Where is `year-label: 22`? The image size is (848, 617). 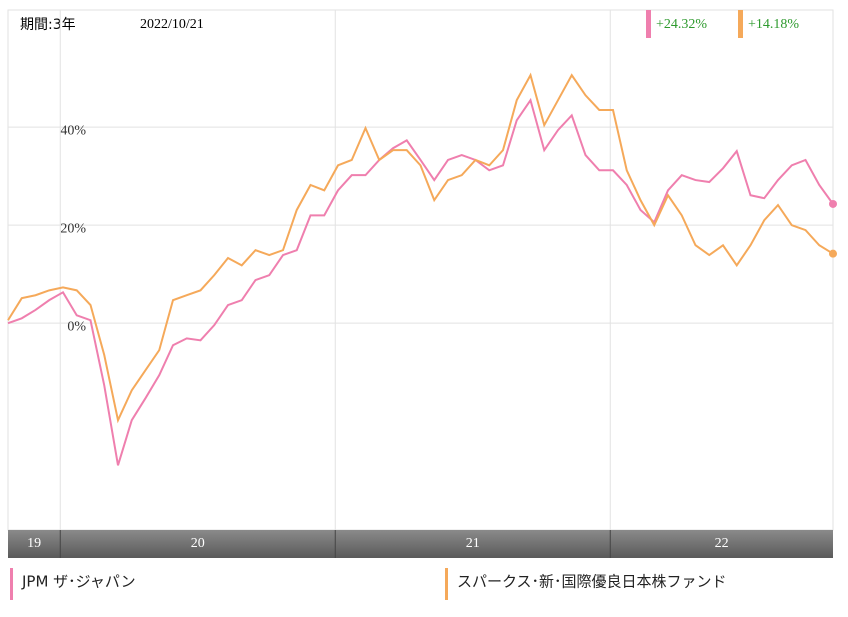
year-label: 22 is located at coordinates (722, 543).